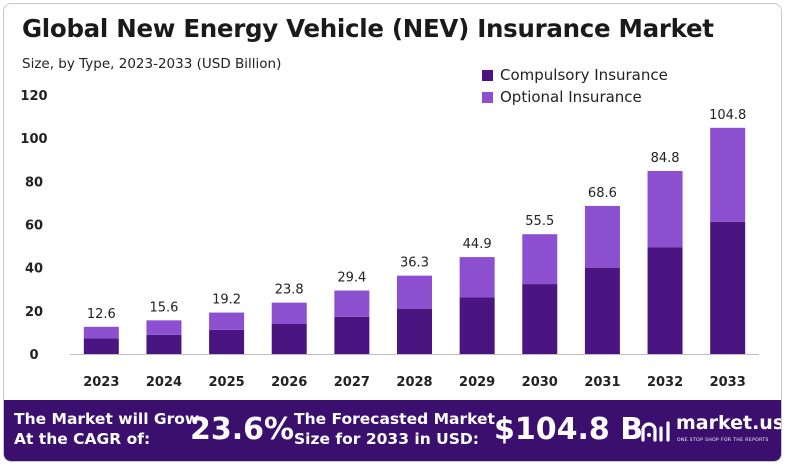 The height and width of the screenshot is (465, 785). I want to click on bar-total-label: 68.6, so click(602, 193).